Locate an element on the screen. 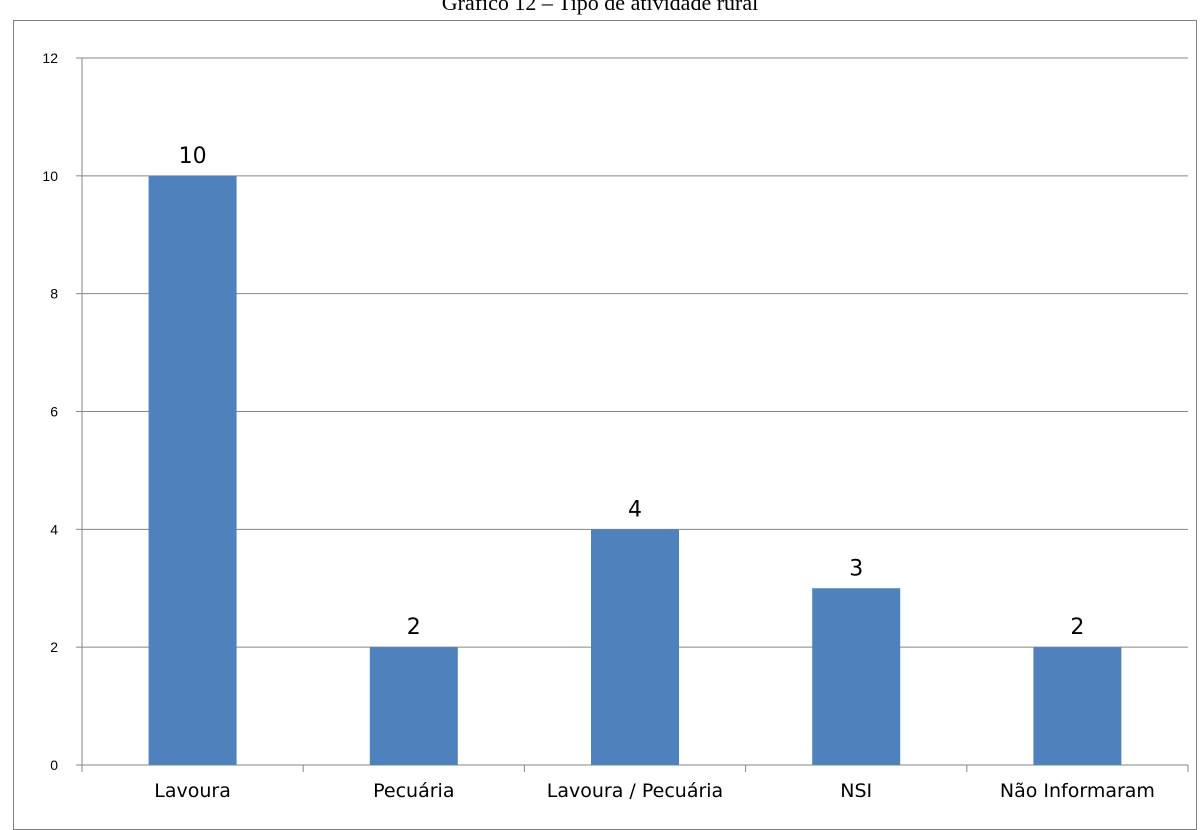 This screenshot has width=1200, height=830. y-tick-labels: 0 2 4 6 8 10 12 is located at coordinates (50, 411).